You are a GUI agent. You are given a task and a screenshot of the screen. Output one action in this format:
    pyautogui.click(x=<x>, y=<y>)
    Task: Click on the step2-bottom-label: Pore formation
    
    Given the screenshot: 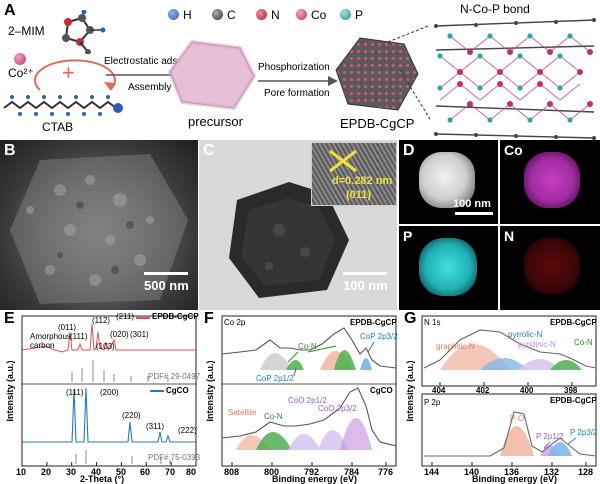 What is the action you would take?
    pyautogui.click(x=297, y=93)
    